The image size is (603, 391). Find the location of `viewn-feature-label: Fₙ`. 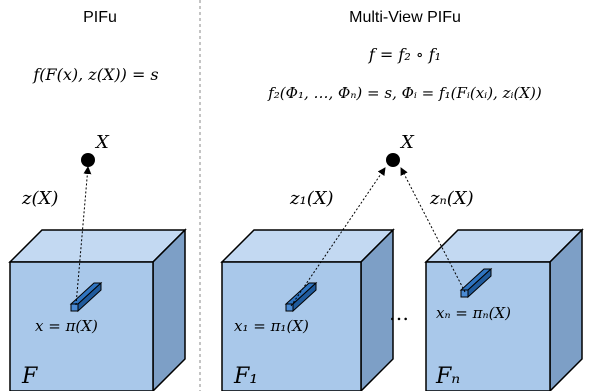

viewn-feature-label: Fₙ is located at coordinates (447, 376).